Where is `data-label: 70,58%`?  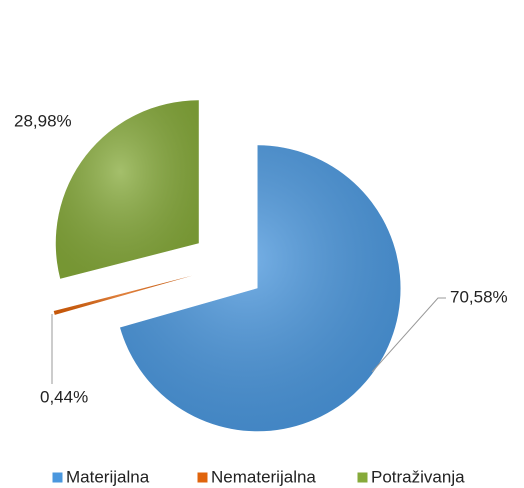 data-label: 70,58% is located at coordinates (479, 296).